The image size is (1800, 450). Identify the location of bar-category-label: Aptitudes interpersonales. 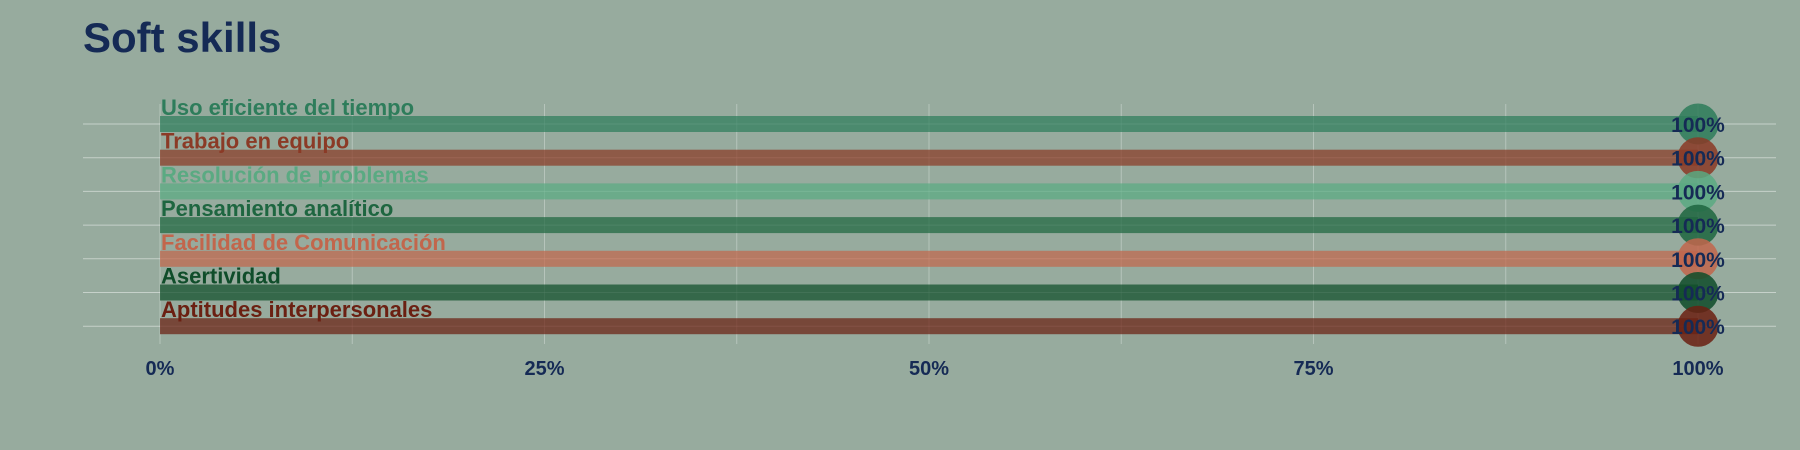
(296, 309).